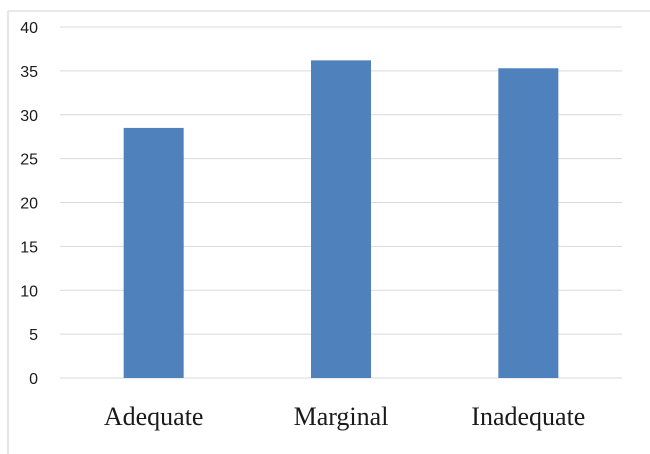 The width and height of the screenshot is (650, 454). What do you see at coordinates (33, 379) in the screenshot?
I see `y-tick-label: 0` at bounding box center [33, 379].